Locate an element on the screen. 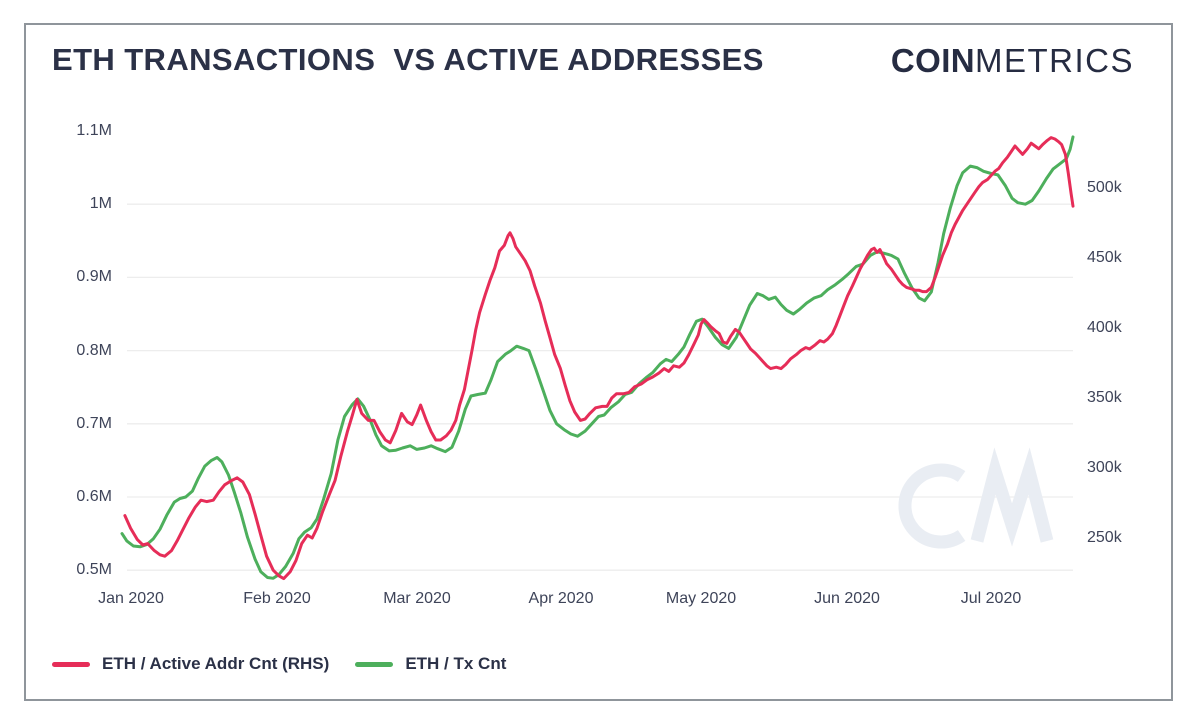 This screenshot has height=726, width=1200. left-axis-tick: 0.6M is located at coordinates (94, 496).